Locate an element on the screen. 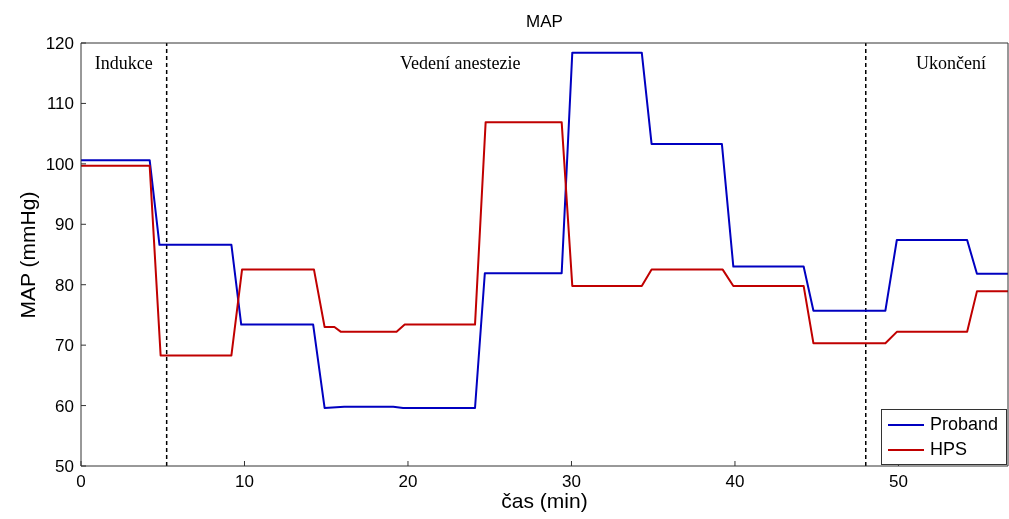 The height and width of the screenshot is (519, 1009). x-tick-label: 40 is located at coordinates (735, 482).